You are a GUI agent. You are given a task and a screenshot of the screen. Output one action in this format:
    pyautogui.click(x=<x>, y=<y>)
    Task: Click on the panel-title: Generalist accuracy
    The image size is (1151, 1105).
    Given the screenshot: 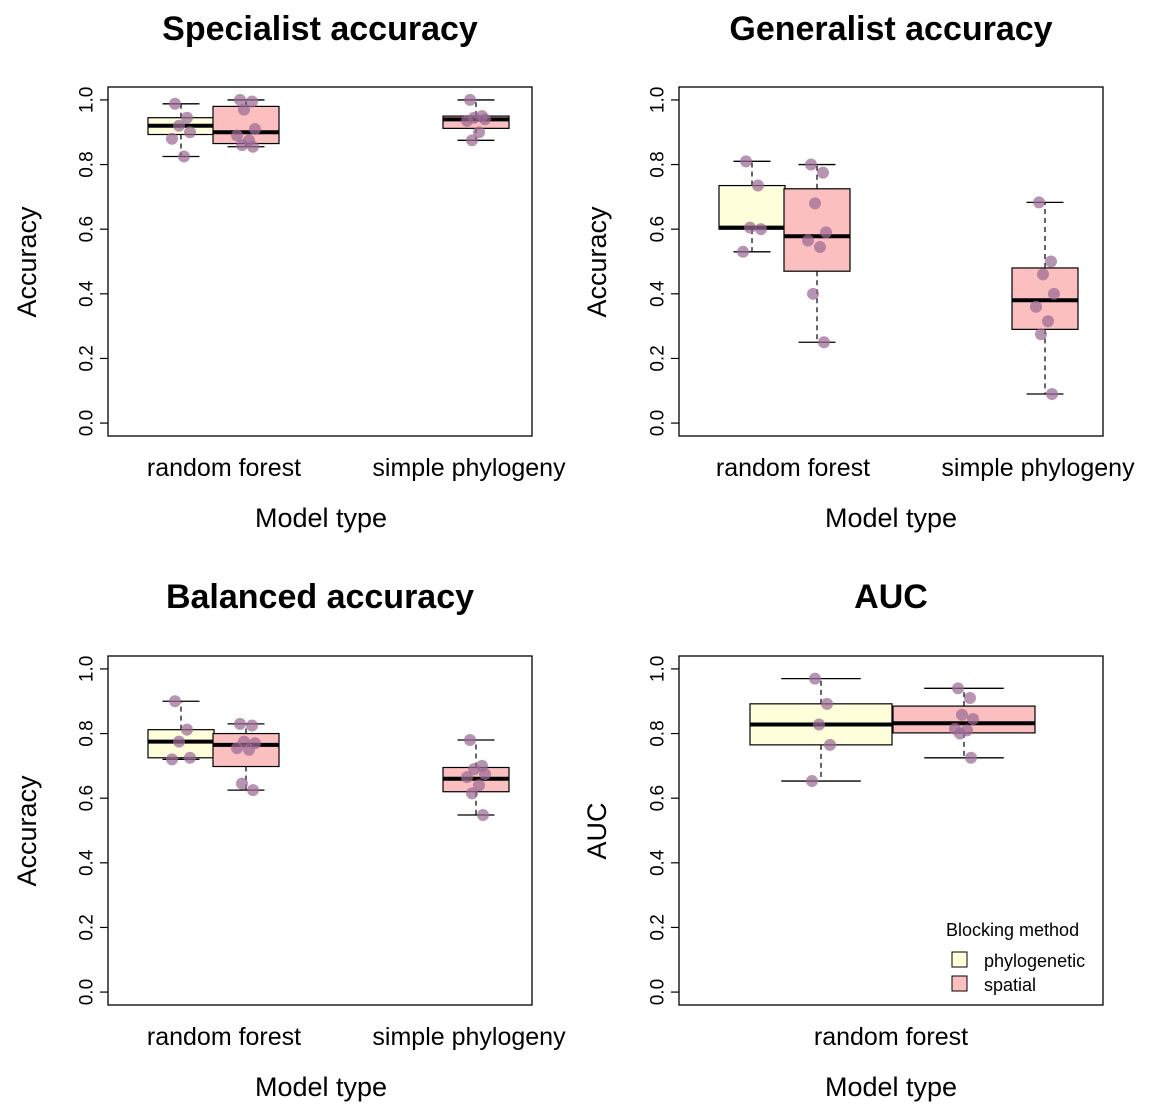 What is the action you would take?
    pyautogui.click(x=890, y=29)
    